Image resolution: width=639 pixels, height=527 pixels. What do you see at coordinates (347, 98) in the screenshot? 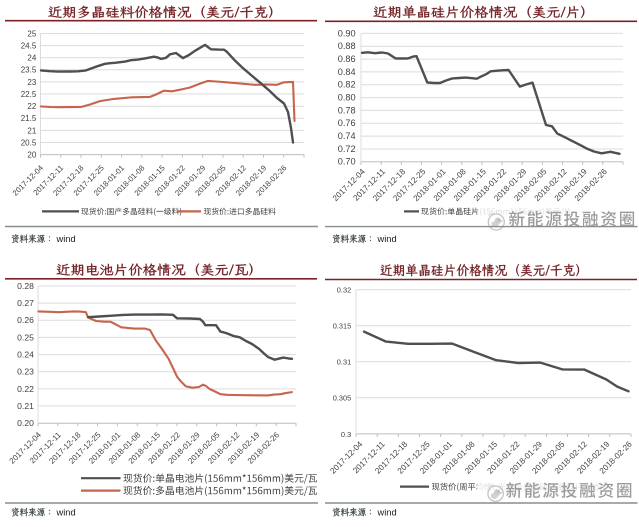
I see `svg-text: 0.80` at bounding box center [347, 98].